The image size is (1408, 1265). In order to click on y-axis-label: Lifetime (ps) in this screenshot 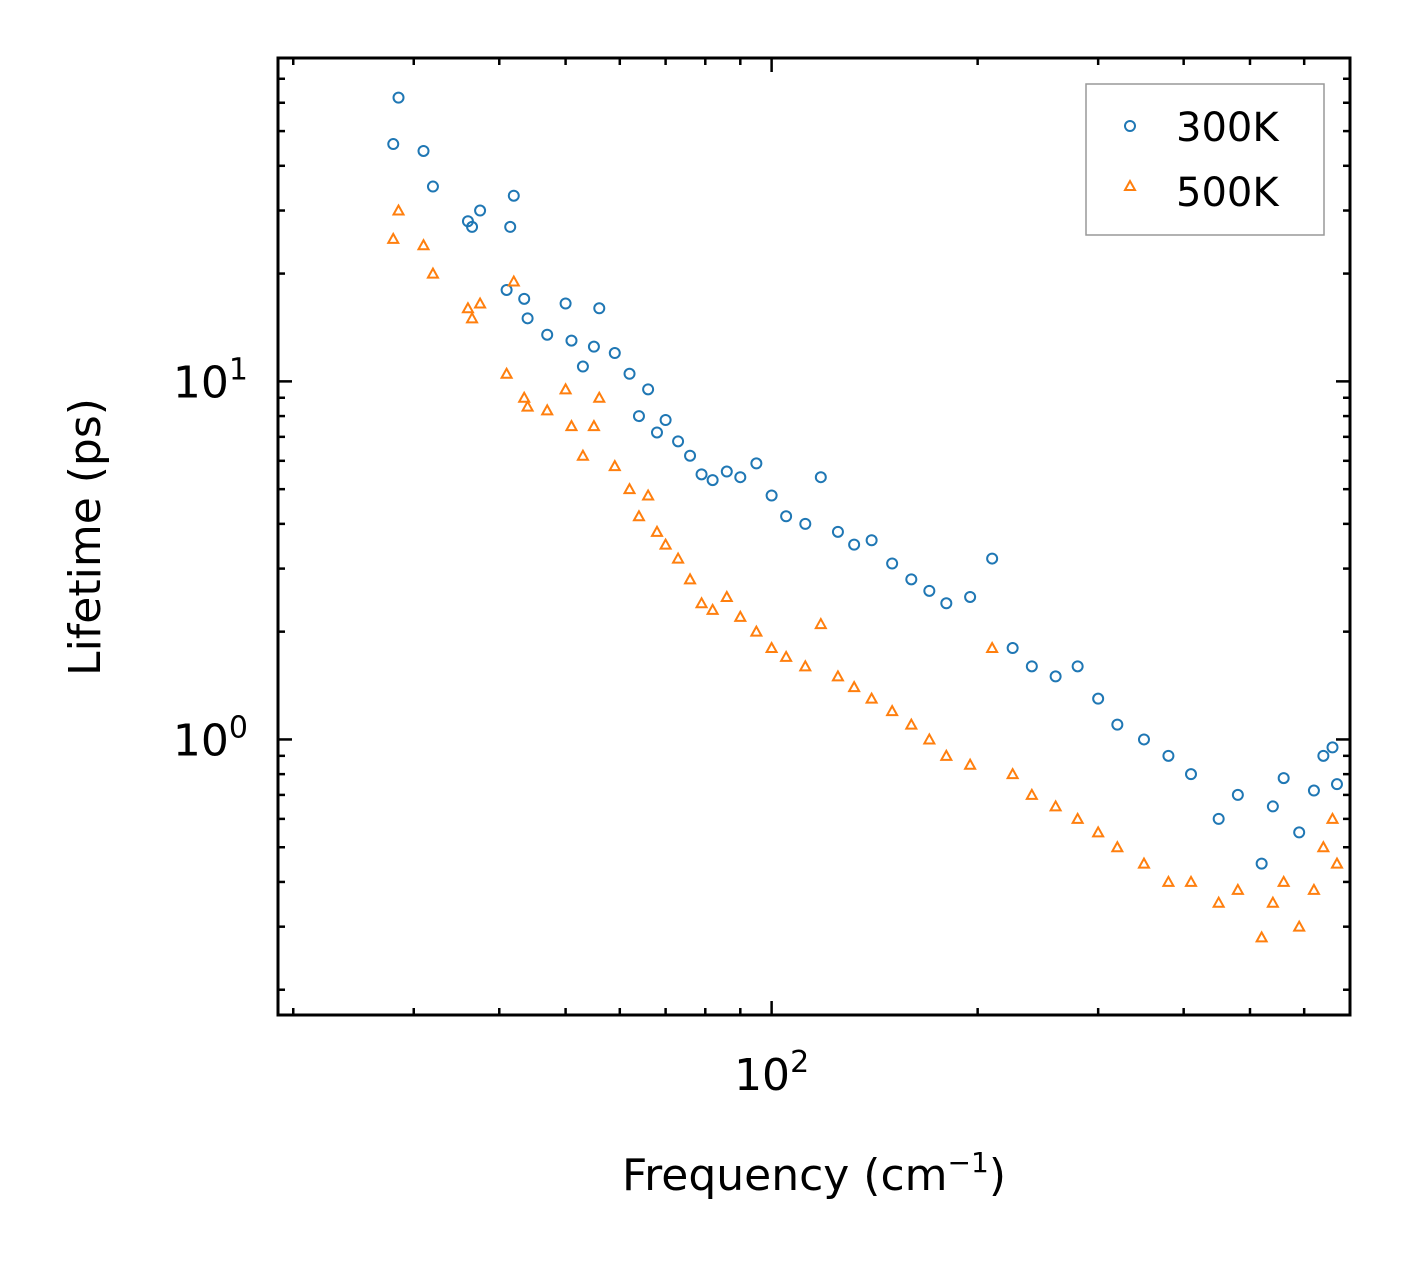, I will do `click(85, 537)`.